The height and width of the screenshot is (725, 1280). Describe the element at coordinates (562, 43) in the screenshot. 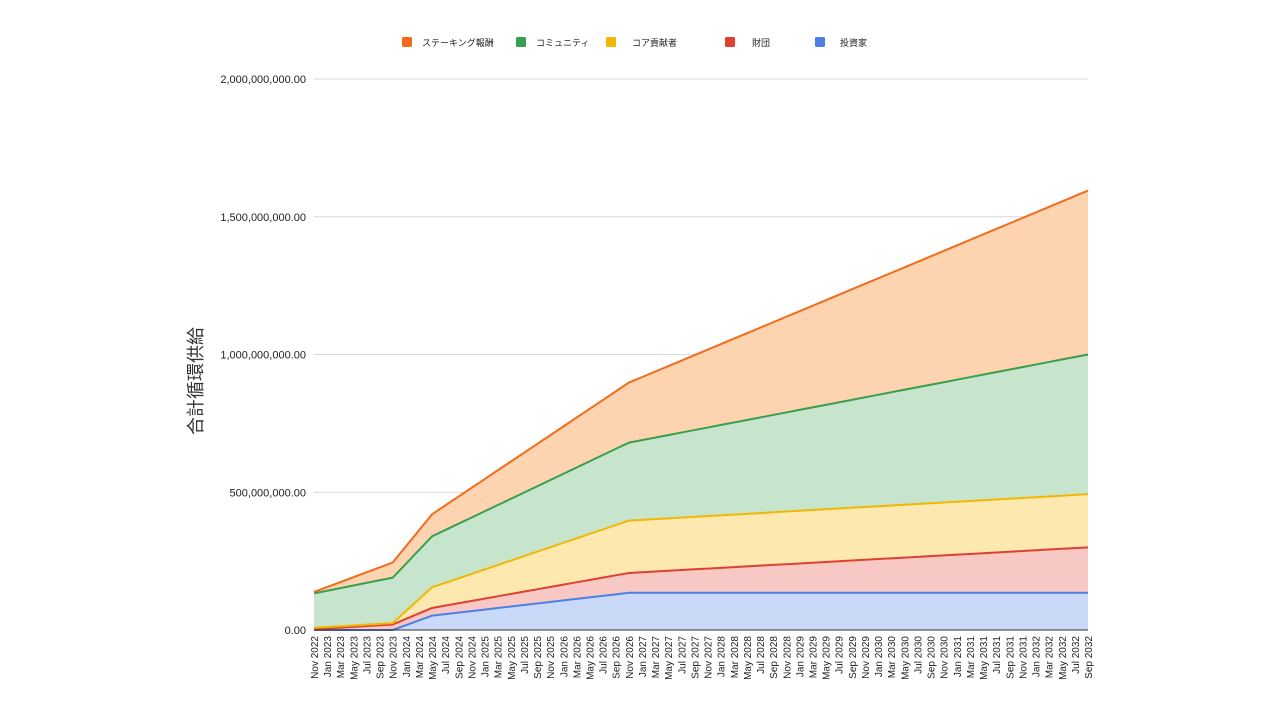

I see `legend-label: コミュニティ` at that location.